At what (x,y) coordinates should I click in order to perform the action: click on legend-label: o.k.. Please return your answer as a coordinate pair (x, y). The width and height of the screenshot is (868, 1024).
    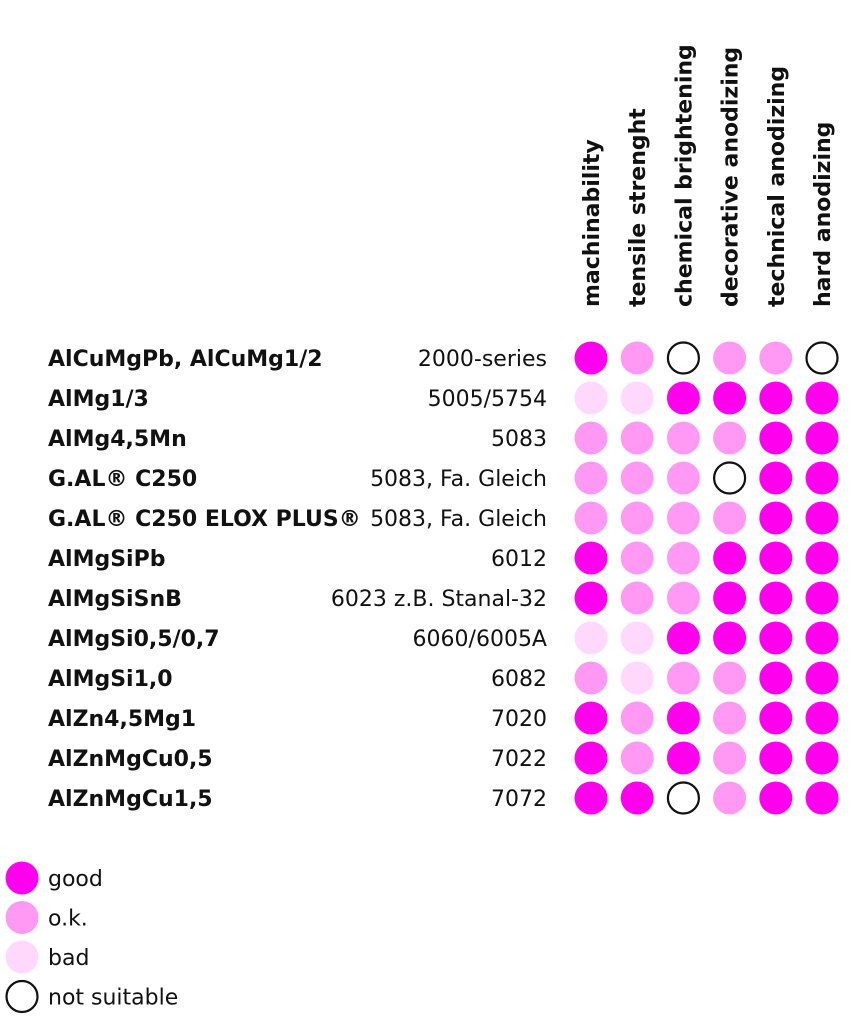
    Looking at the image, I should click on (68, 919).